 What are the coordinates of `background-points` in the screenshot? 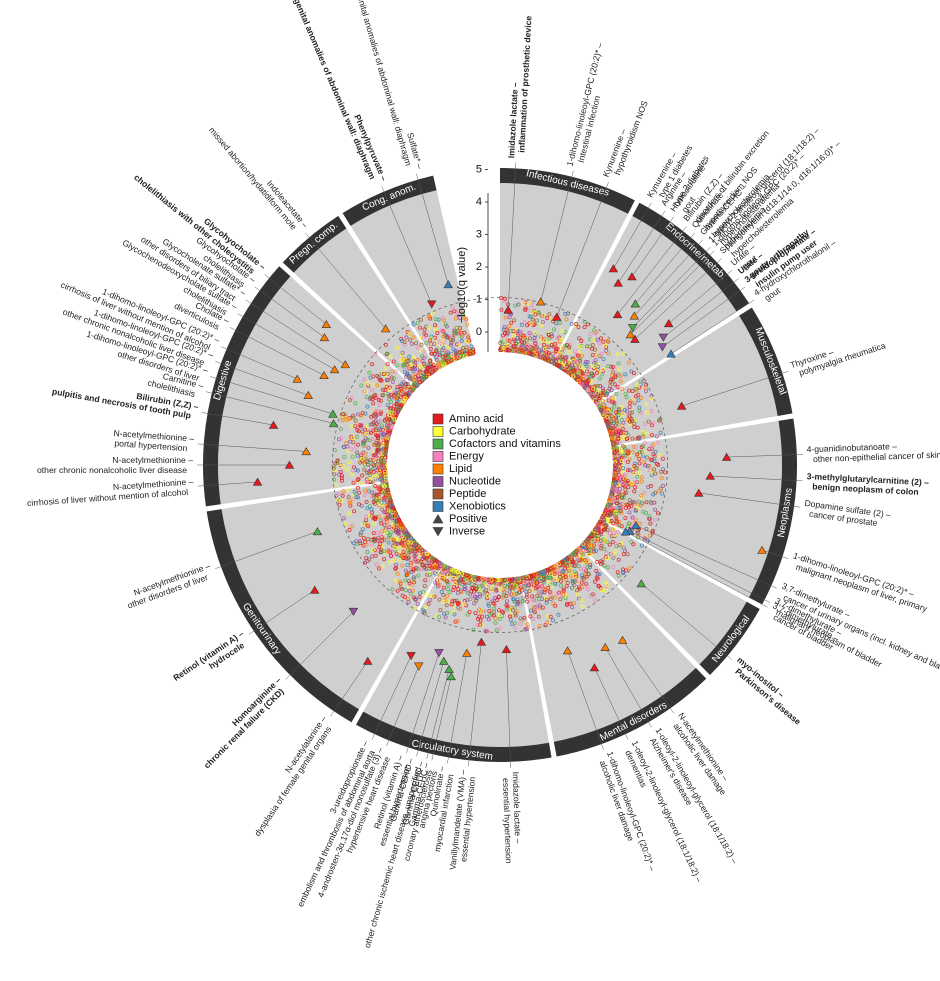 It's located at (499, 465).